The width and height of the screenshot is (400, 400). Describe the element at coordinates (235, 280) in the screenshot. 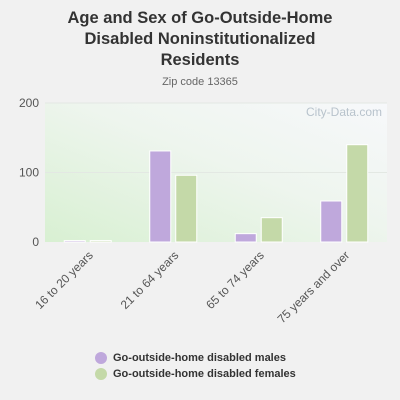

I see `x-tick-label: 65 to 74 years` at that location.